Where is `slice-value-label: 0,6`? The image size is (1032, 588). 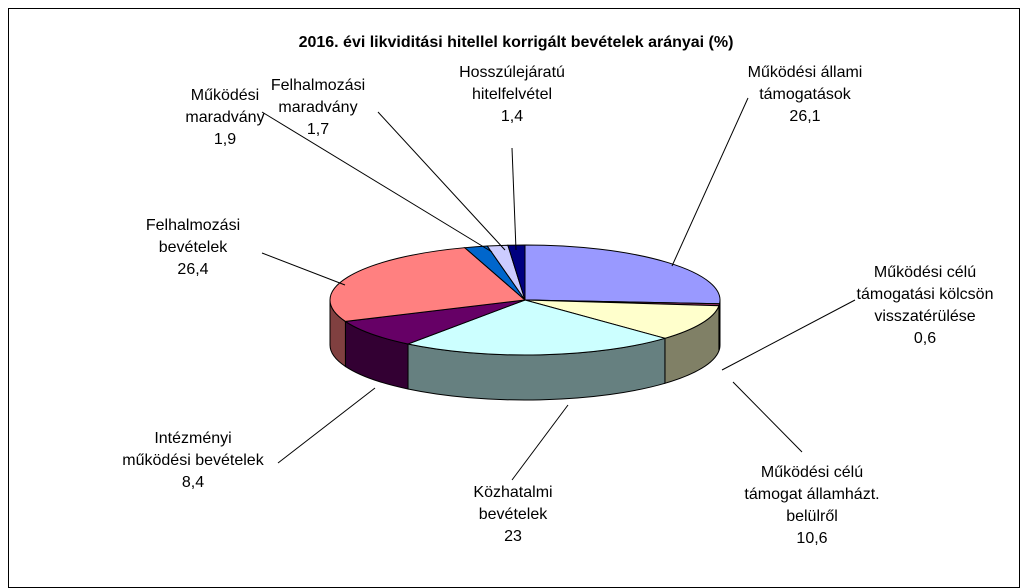 slice-value-label: 0,6 is located at coordinates (923, 339).